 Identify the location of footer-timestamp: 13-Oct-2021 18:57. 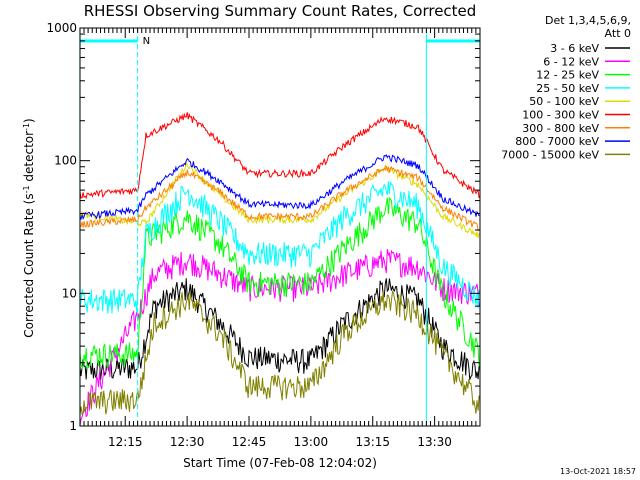
(598, 471).